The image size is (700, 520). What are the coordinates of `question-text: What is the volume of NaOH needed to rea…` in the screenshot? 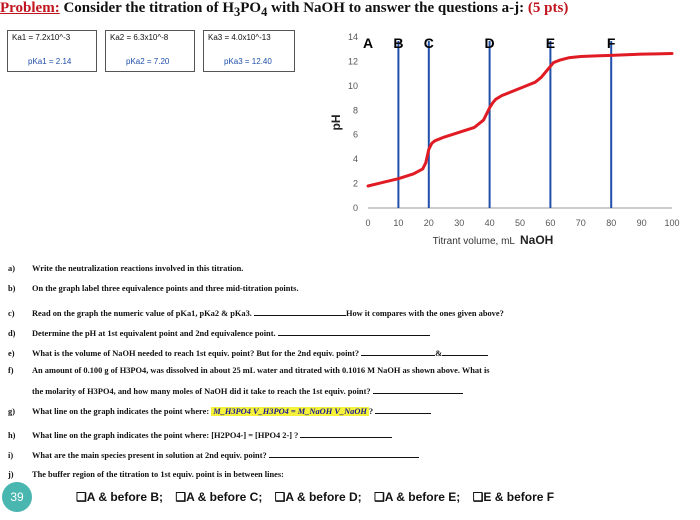 It's located at (196, 353).